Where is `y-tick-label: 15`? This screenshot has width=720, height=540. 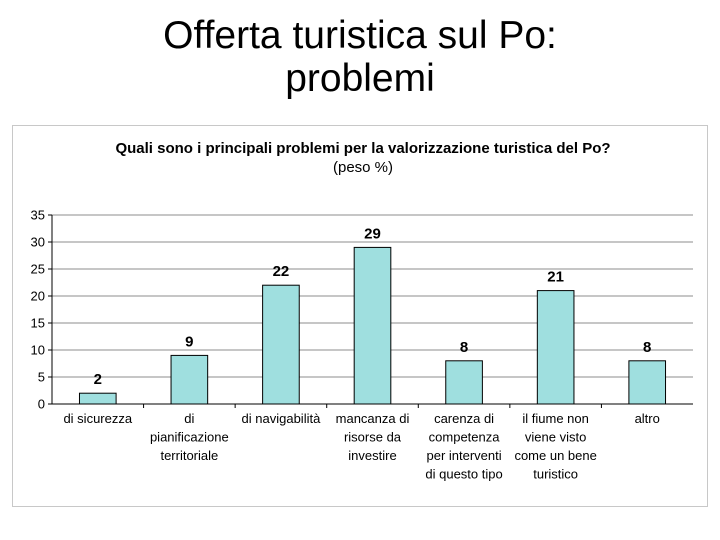
y-tick-label: 15 is located at coordinates (38, 323).